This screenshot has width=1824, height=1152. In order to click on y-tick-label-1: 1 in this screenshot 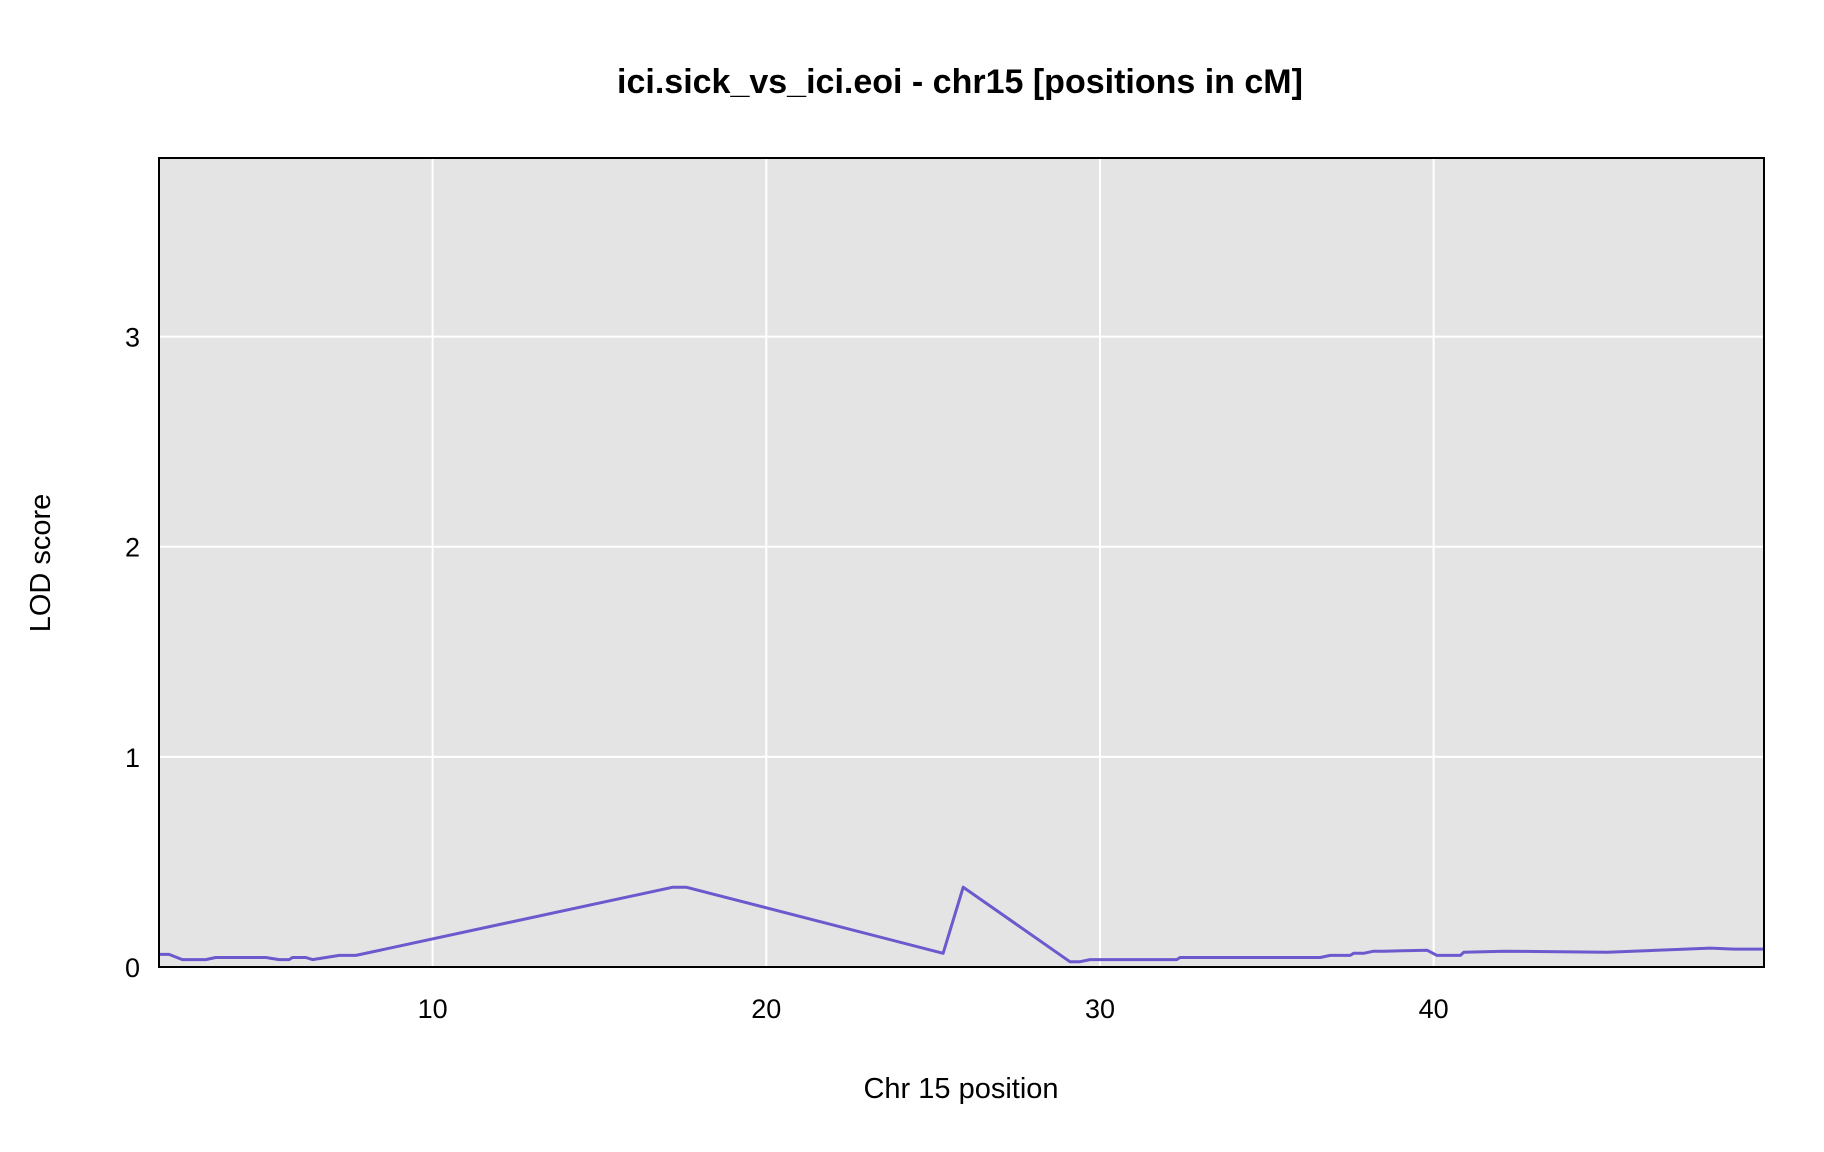, I will do `click(132, 758)`.